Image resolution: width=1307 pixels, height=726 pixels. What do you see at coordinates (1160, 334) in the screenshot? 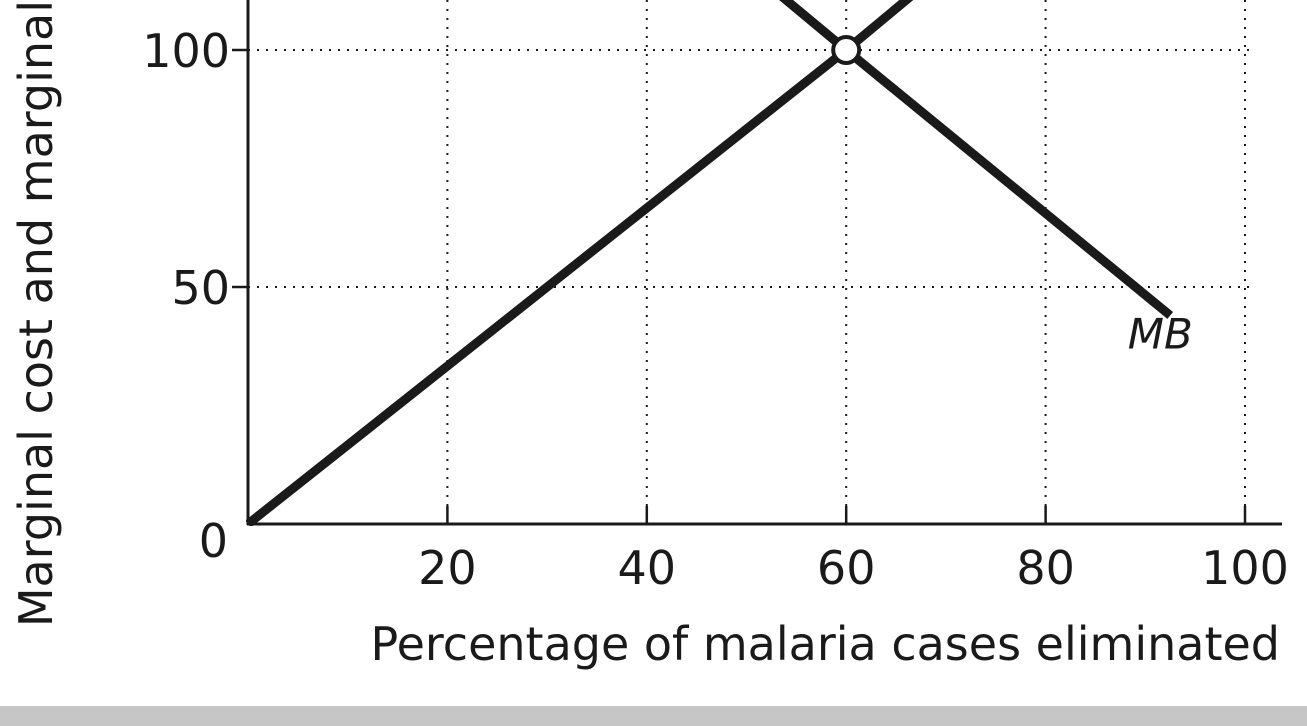
I see `curve-label: MB` at bounding box center [1160, 334].